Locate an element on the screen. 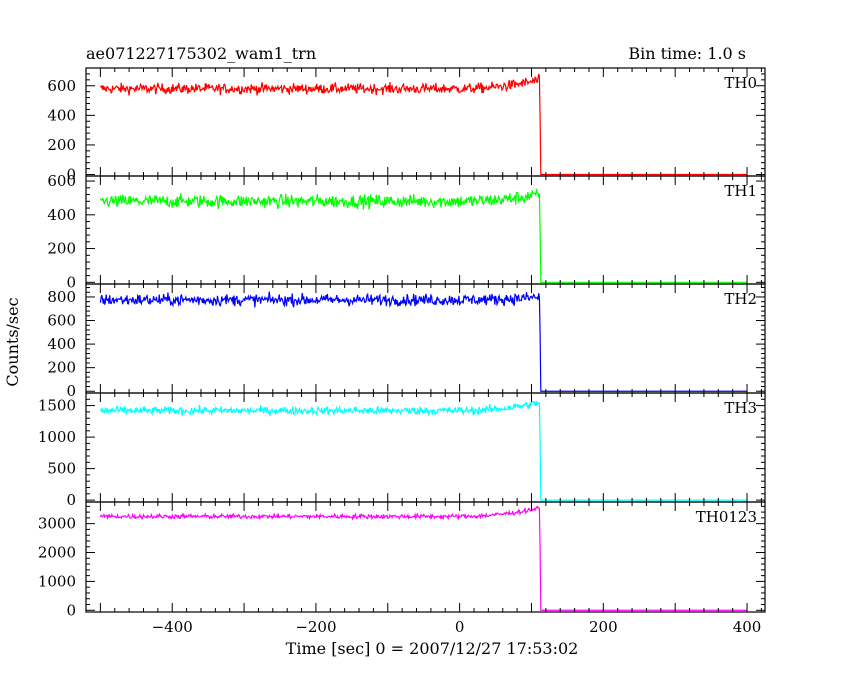 This screenshot has width=850, height=680. series-line-th0 is located at coordinates (423, 124).